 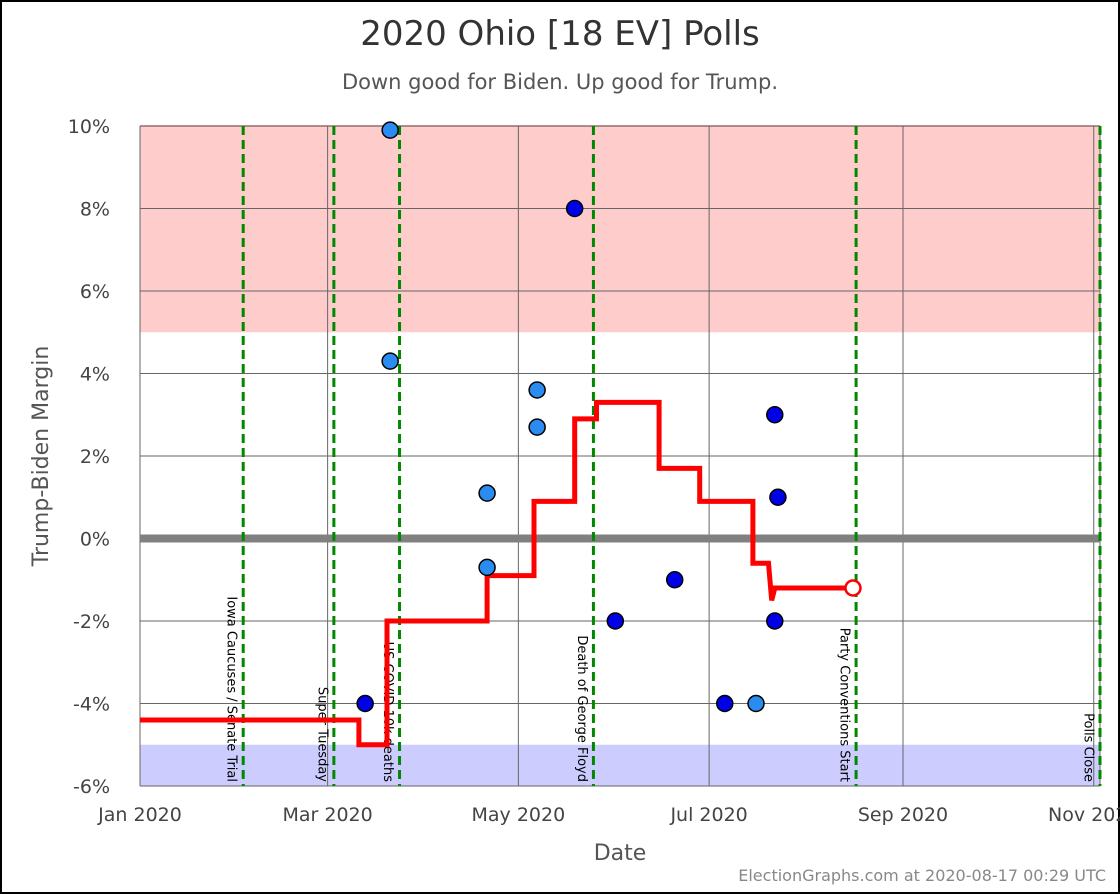 I want to click on x-tick-label: May 2020, so click(x=519, y=815).